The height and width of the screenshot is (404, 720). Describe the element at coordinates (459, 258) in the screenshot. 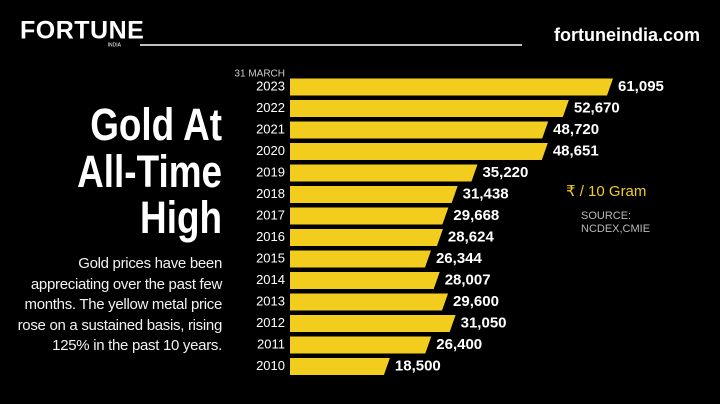

I see `value-label: 26,344` at that location.